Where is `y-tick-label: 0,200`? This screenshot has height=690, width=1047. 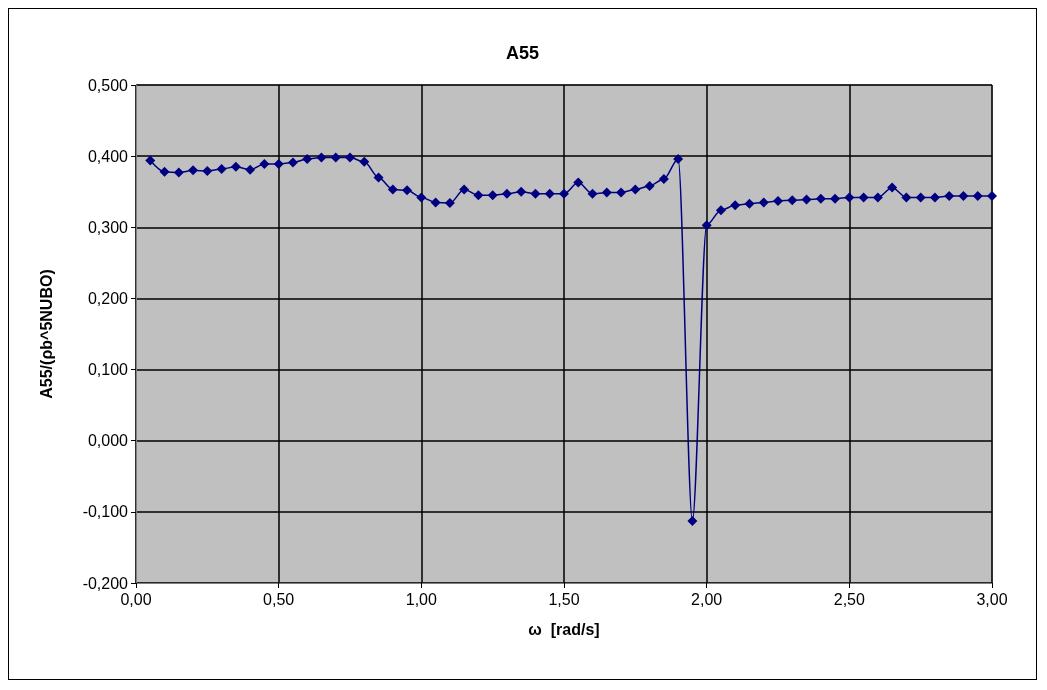
y-tick-label: 0,200 is located at coordinates (108, 298).